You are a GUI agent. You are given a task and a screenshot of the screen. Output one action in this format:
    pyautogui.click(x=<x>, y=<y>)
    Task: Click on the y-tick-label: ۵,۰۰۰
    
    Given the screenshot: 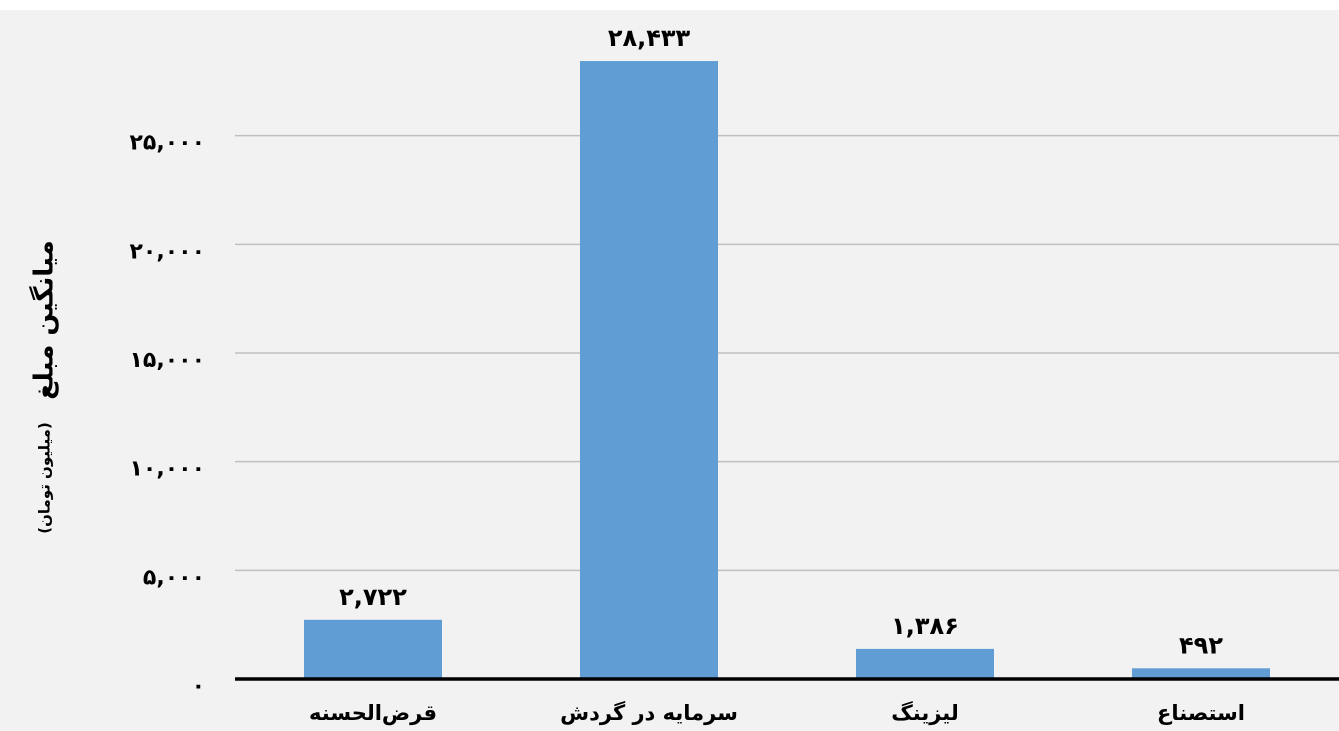 What is the action you would take?
    pyautogui.click(x=174, y=577)
    